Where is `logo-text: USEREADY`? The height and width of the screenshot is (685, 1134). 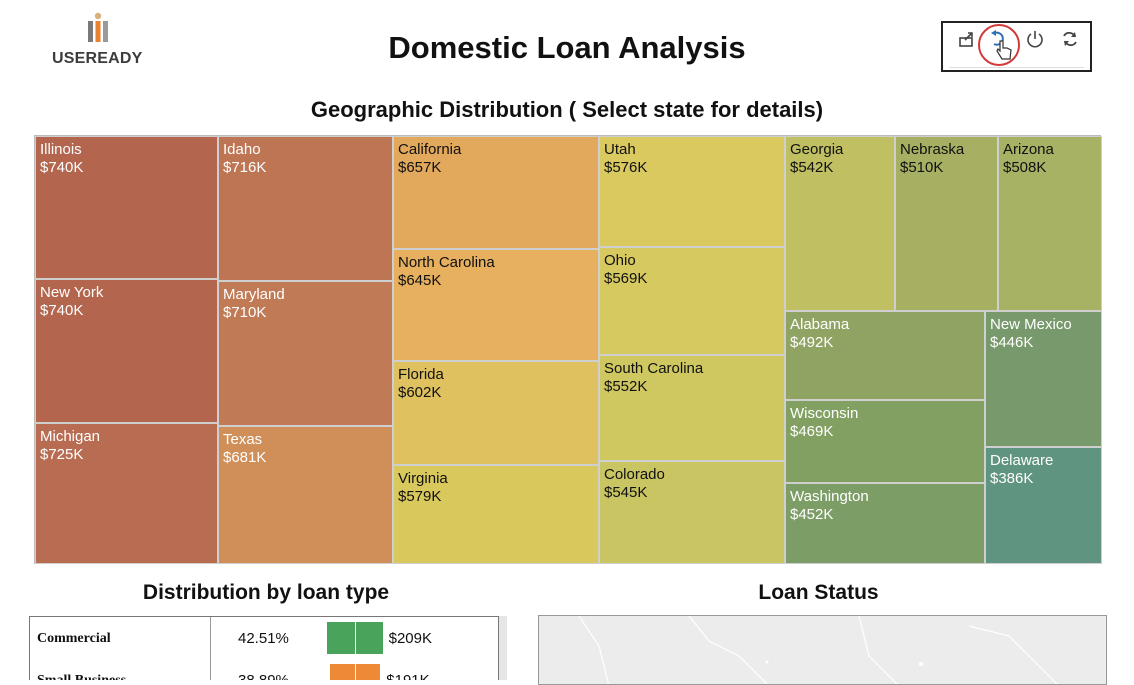 logo-text: USEREADY is located at coordinates (97, 58).